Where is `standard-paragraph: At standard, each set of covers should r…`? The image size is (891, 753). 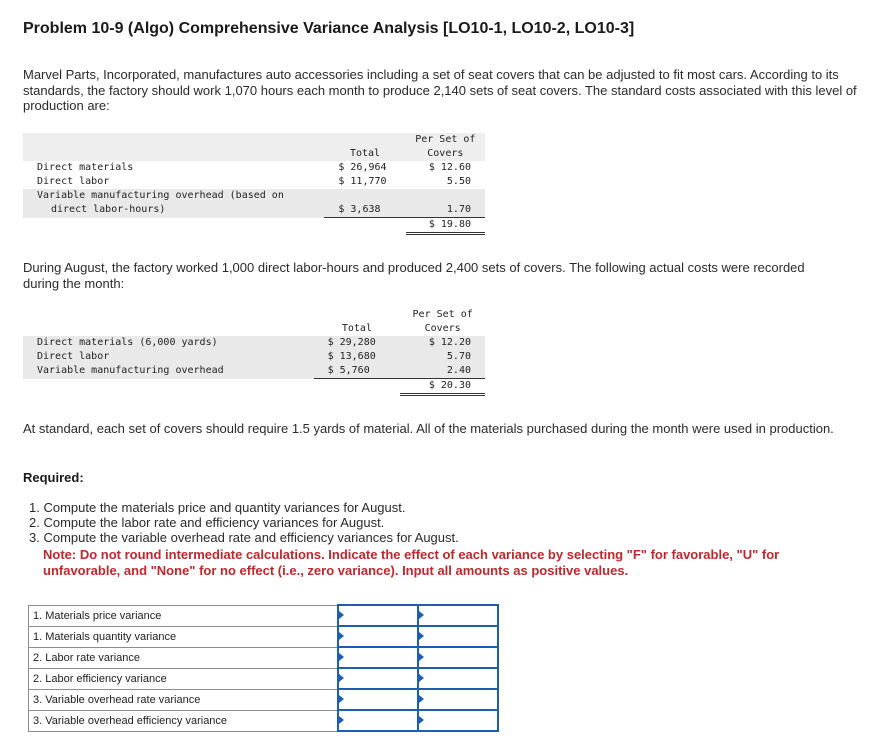
standard-paragraph: At standard, each set of covers should r… is located at coordinates (428, 428).